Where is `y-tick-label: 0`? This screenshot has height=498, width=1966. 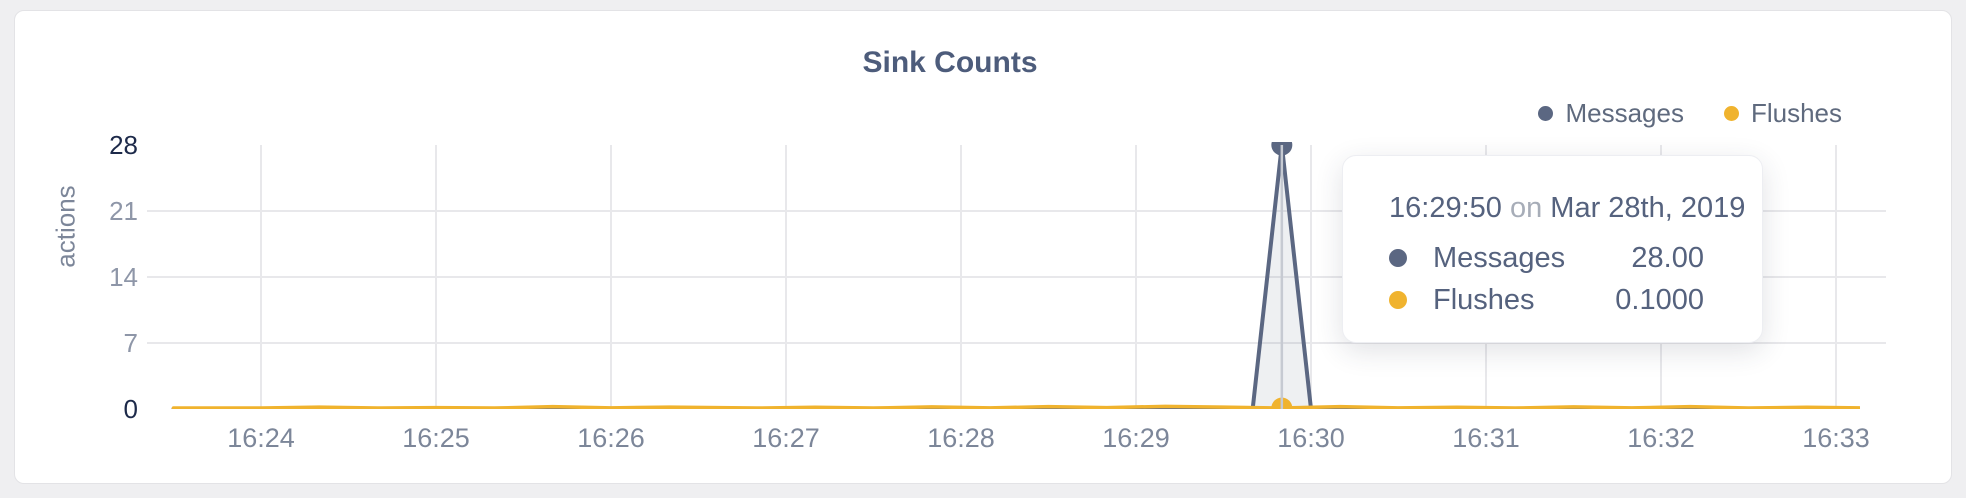
y-tick-label: 0 is located at coordinates (130, 409).